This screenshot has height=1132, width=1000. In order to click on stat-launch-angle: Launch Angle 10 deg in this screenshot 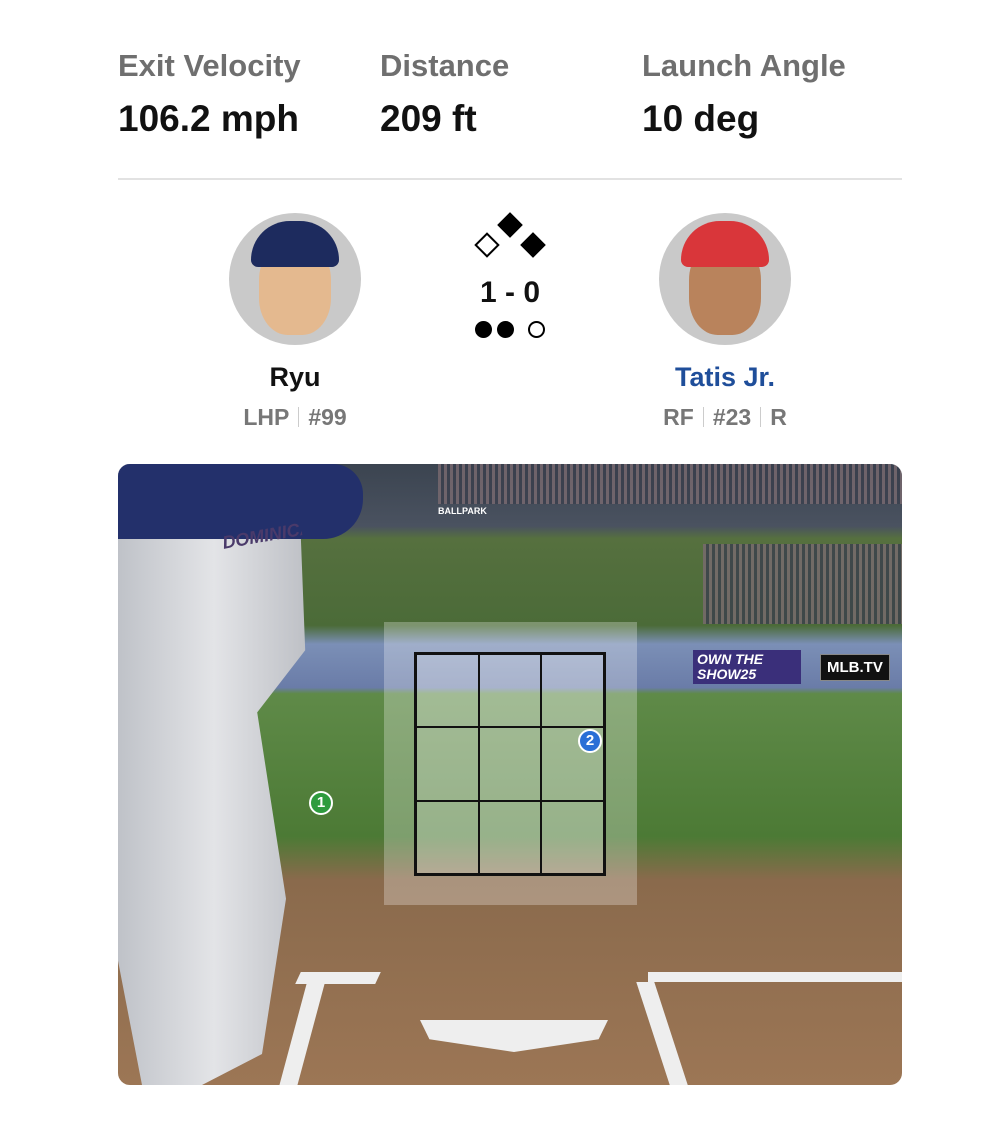, I will do `click(744, 94)`.